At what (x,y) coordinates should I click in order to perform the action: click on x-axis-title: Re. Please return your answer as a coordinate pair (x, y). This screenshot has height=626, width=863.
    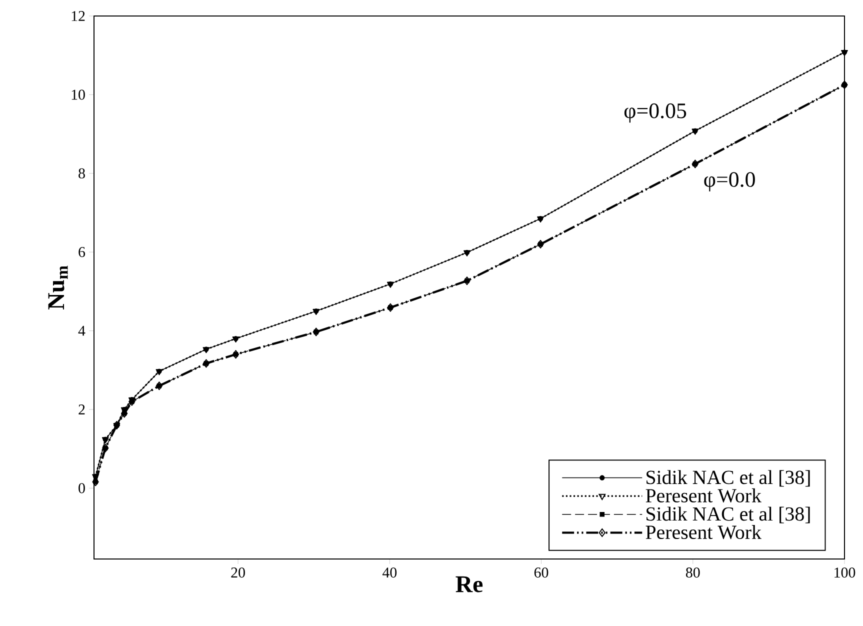
    Looking at the image, I should click on (469, 584).